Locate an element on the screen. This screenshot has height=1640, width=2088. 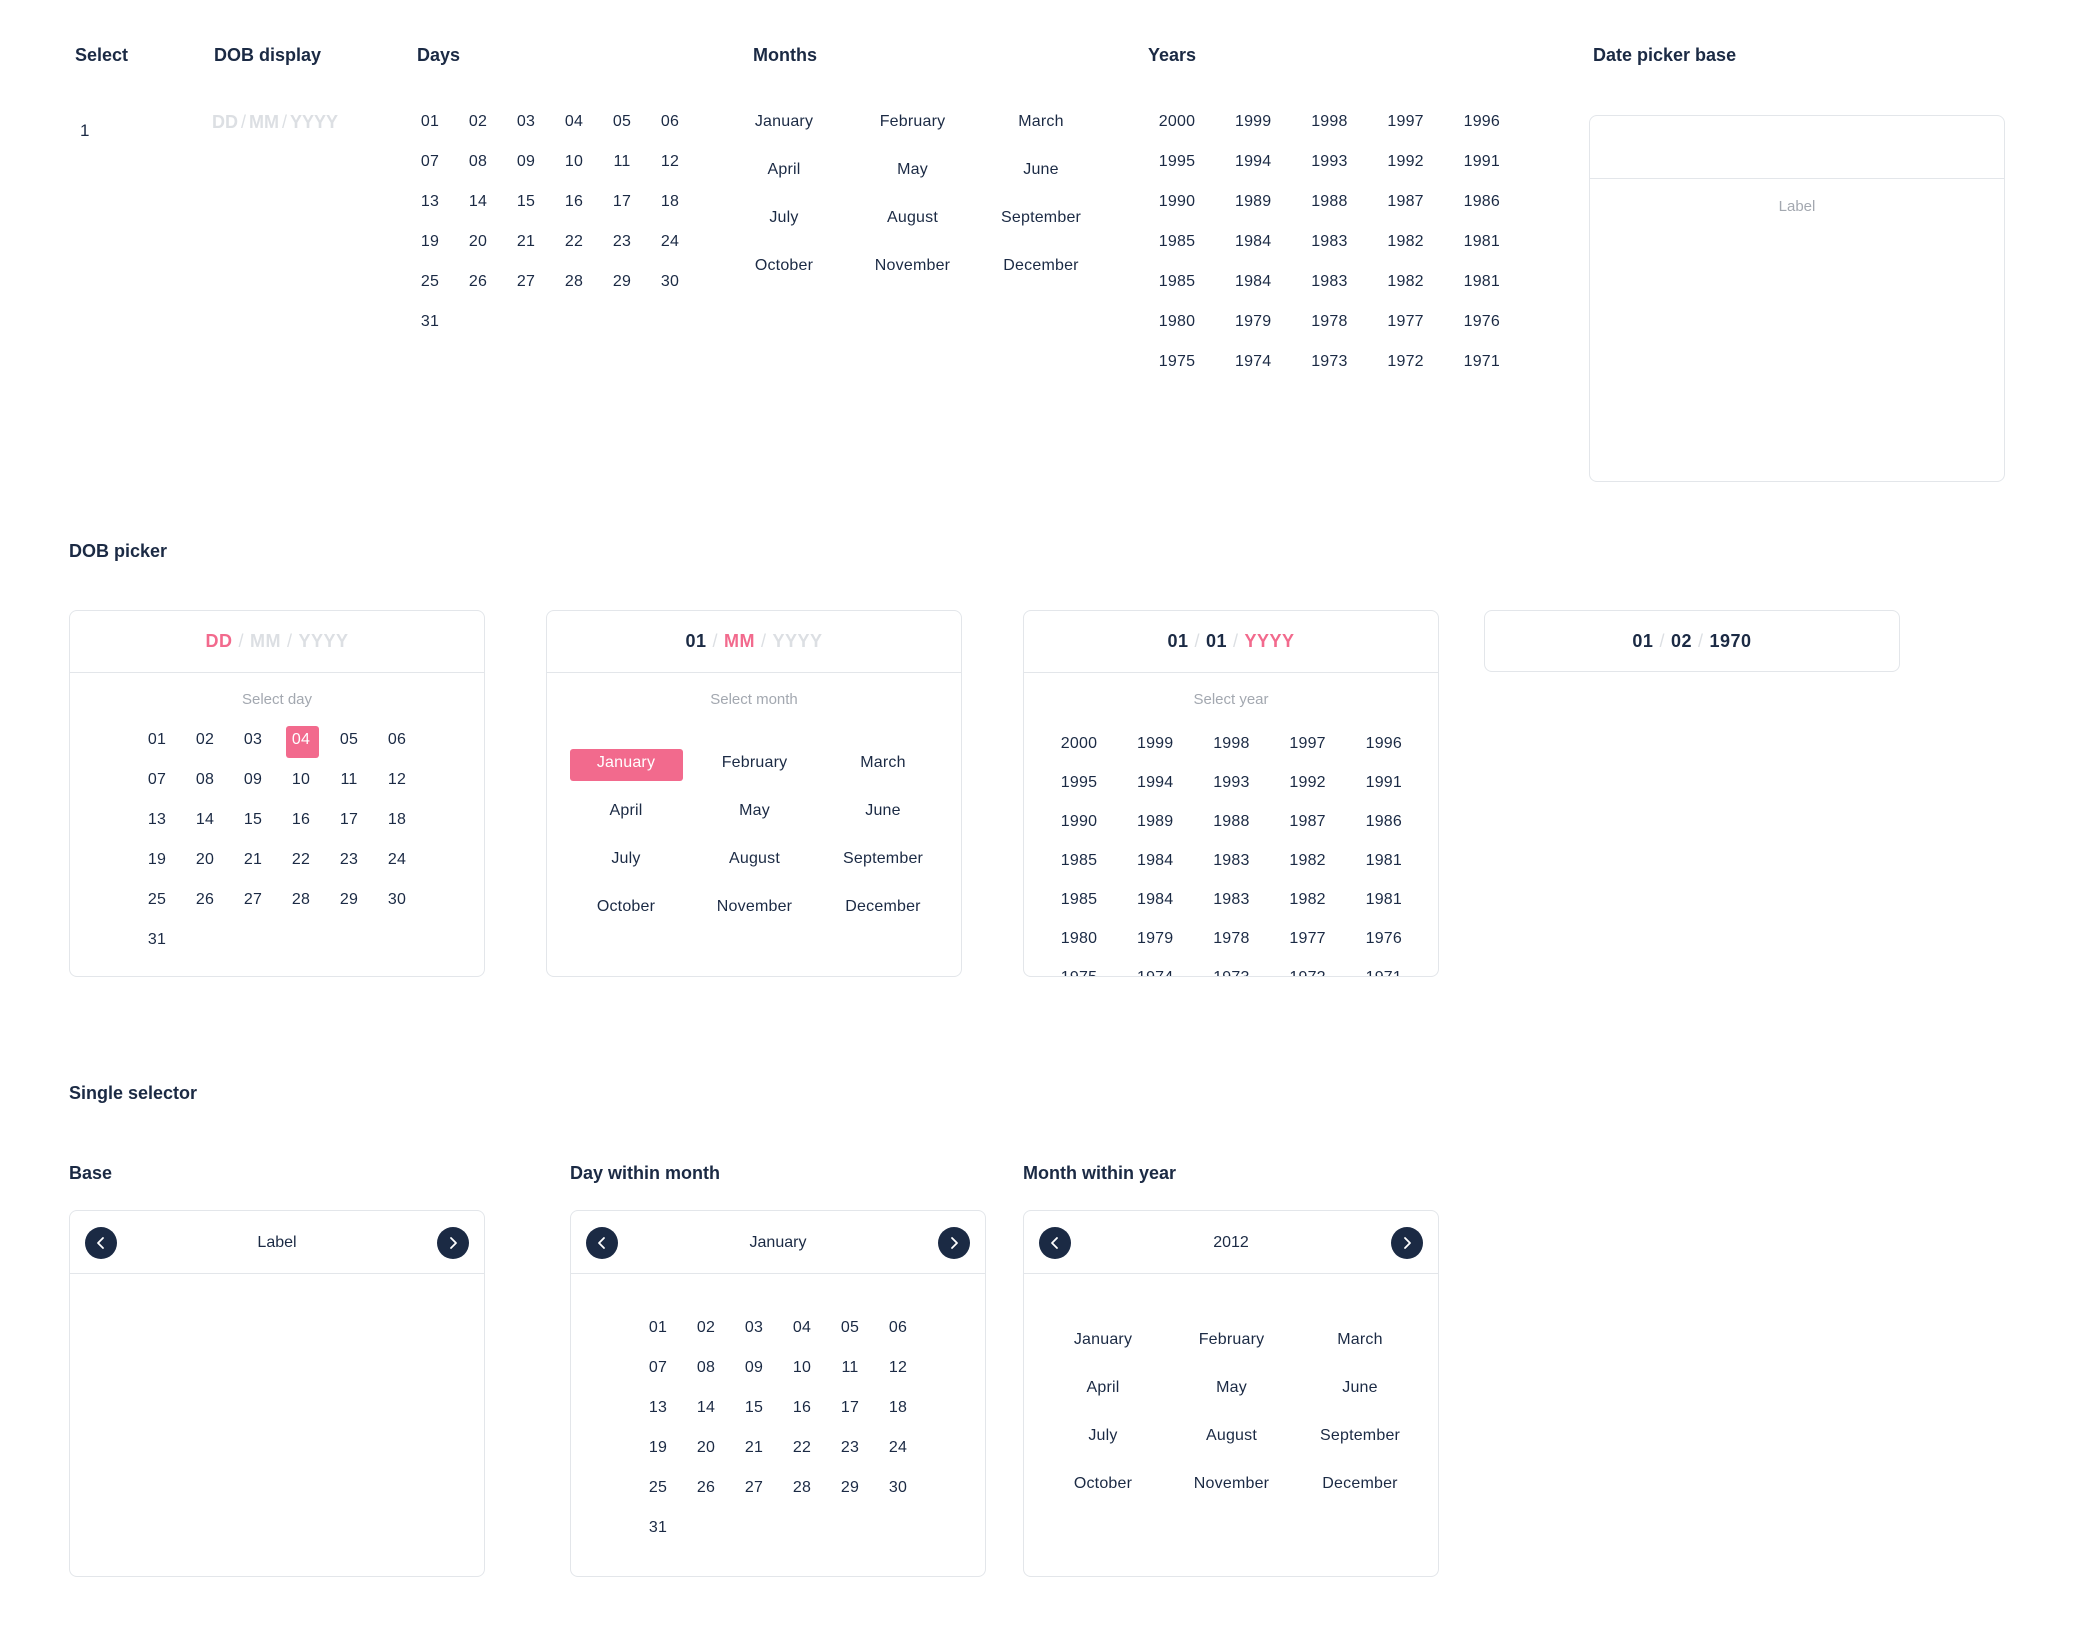
year-cell: 1994 is located at coordinates (1155, 782).